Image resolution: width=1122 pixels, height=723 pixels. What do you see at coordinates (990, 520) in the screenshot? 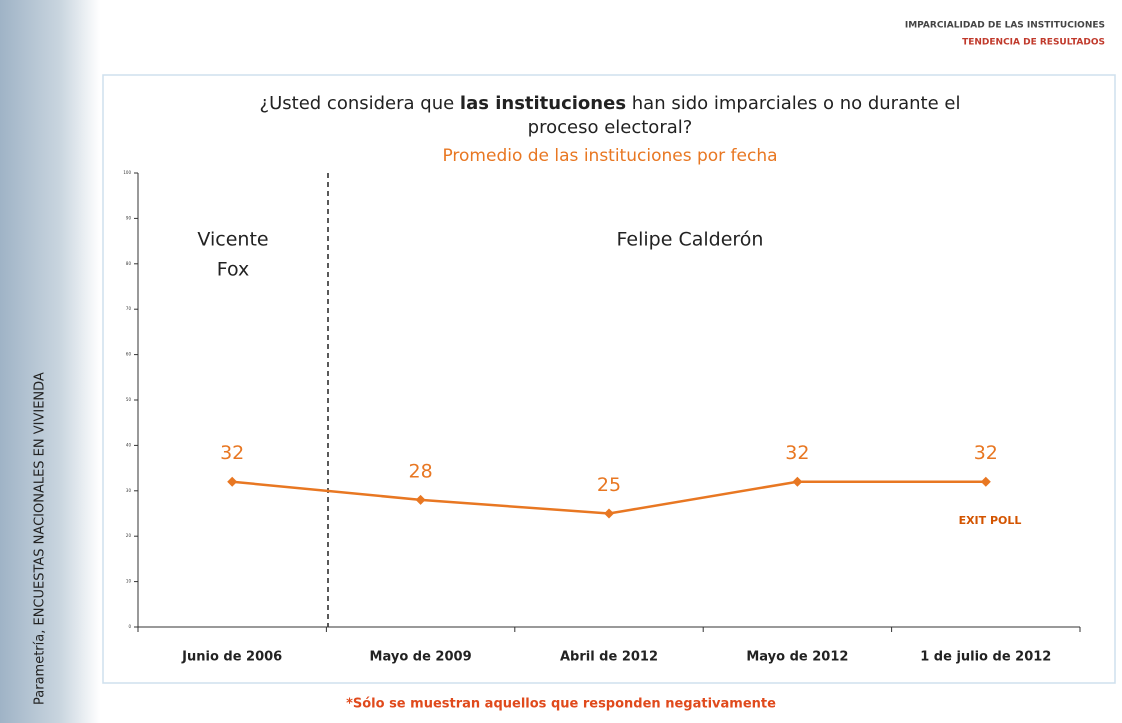
I see `annotation: EXIT POLL` at bounding box center [990, 520].